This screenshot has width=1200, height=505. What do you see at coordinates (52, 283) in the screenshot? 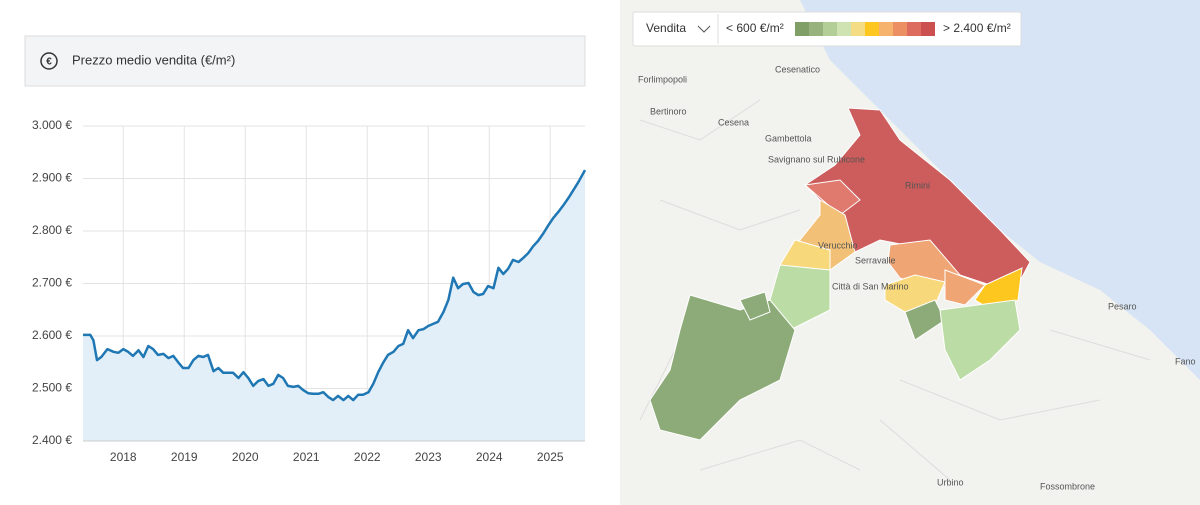
I see `y-tick-label: 2.700 €` at bounding box center [52, 283].